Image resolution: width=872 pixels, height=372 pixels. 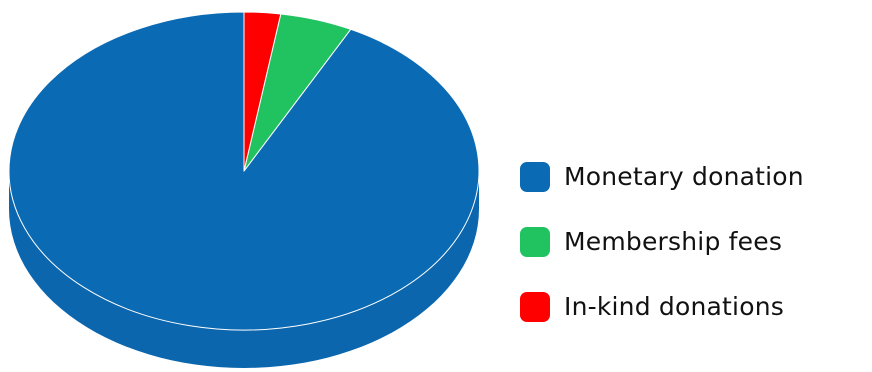 What do you see at coordinates (535, 306) in the screenshot?
I see `legend-swatch-in-kind-donations` at bounding box center [535, 306].